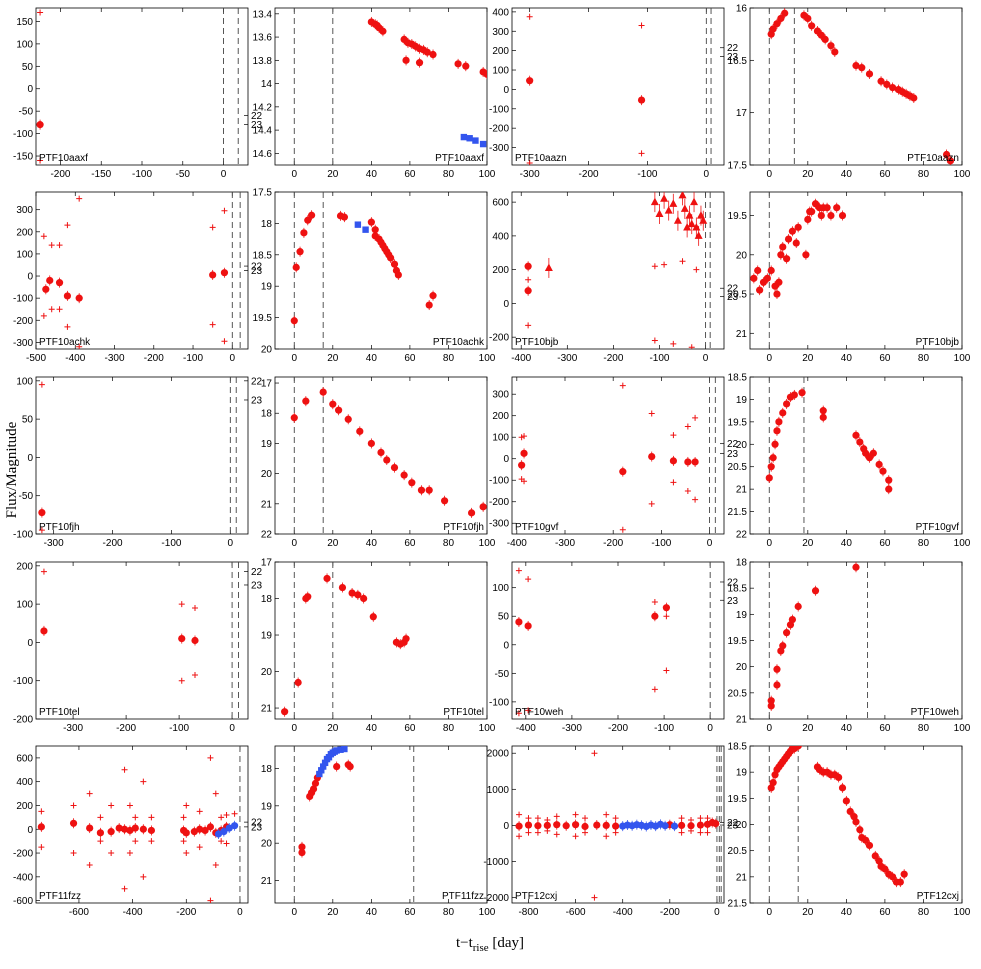 The height and width of the screenshot is (969, 981). Describe the element at coordinates (12, 469) in the screenshot. I see `y-axis-label: Flux/Magnitude` at that location.